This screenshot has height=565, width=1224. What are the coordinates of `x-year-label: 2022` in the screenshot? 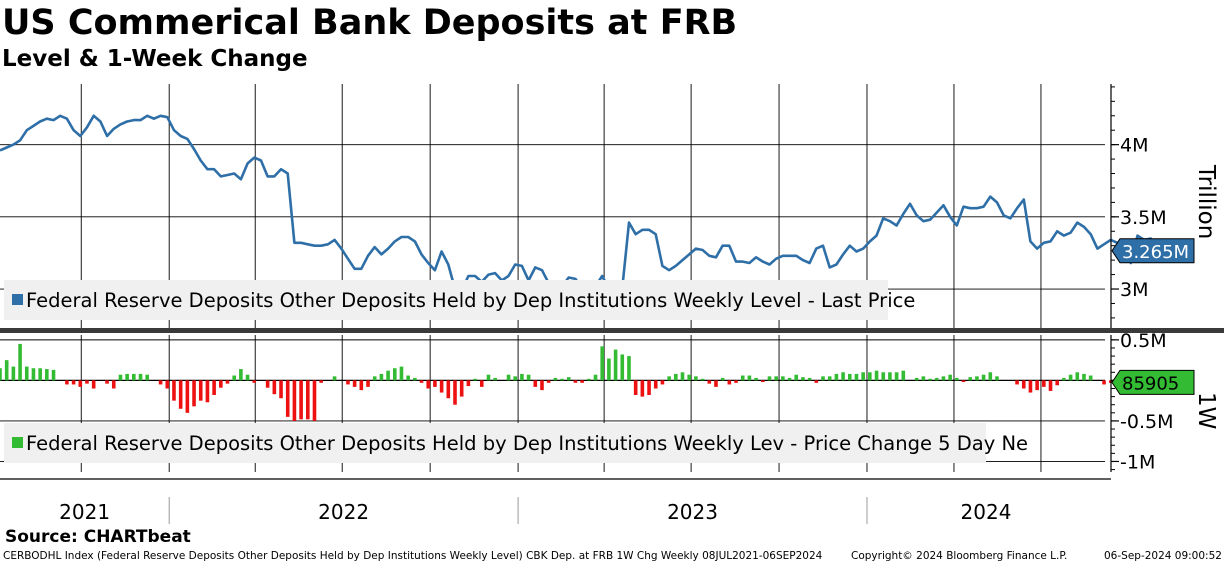 It's located at (343, 512).